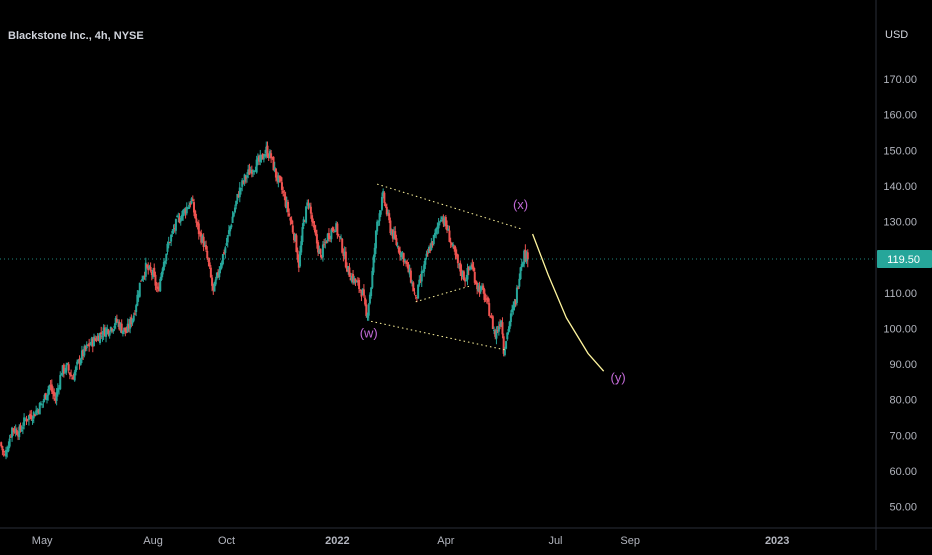  What do you see at coordinates (900, 223) in the screenshot?
I see `y-tick-label: 130.00` at bounding box center [900, 223].